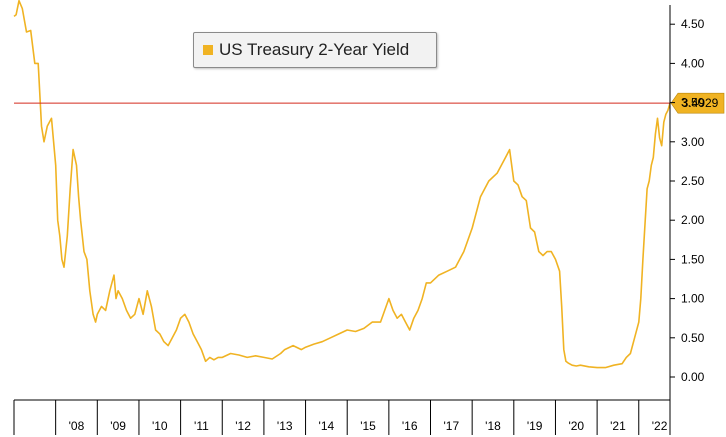 The height and width of the screenshot is (437, 726). I want to click on x-tick-label: '09, so click(118, 426).